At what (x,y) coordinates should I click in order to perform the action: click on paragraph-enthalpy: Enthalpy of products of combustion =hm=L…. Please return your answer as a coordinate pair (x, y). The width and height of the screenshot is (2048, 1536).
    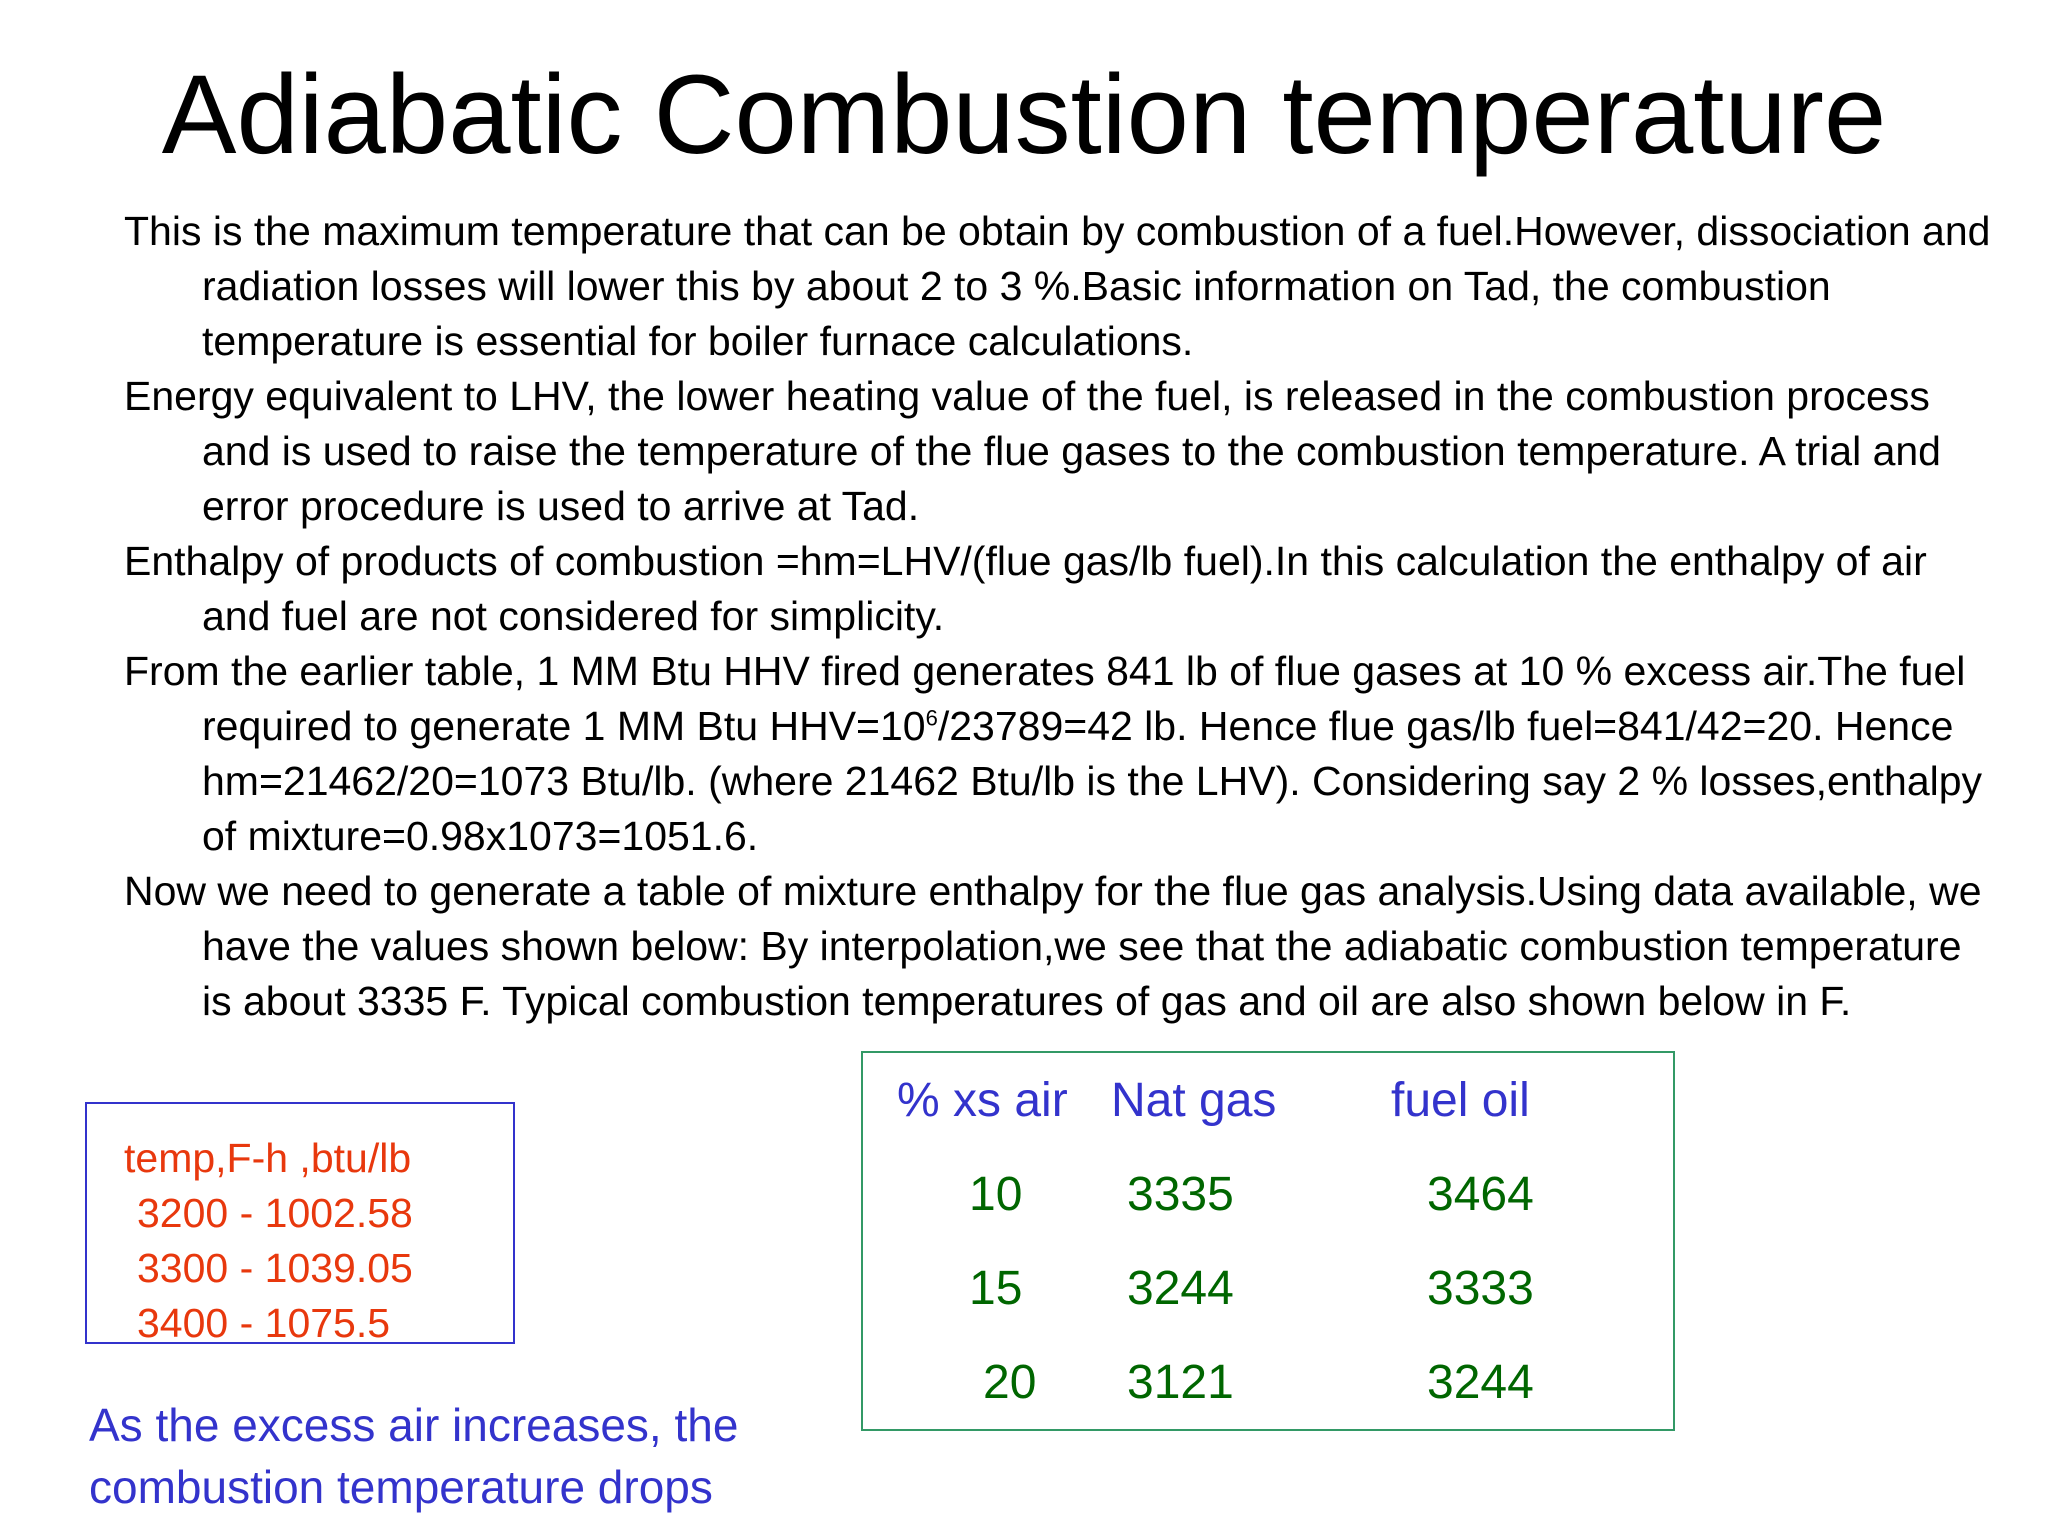
    Looking at the image, I should click on (1025, 588).